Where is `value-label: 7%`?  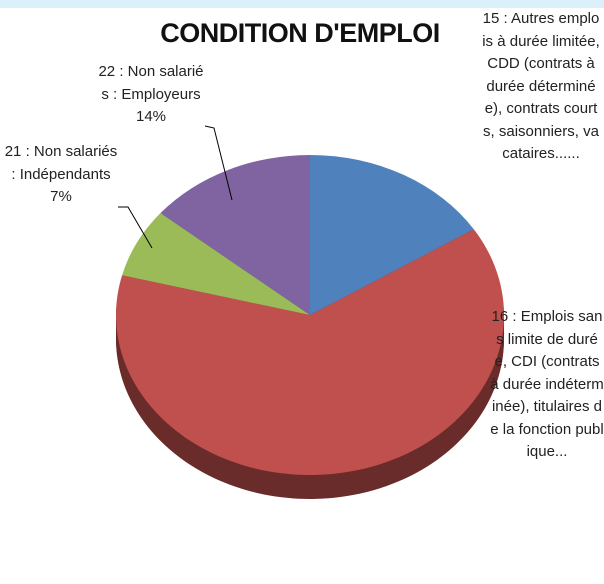
value-label: 7% is located at coordinates (61, 196).